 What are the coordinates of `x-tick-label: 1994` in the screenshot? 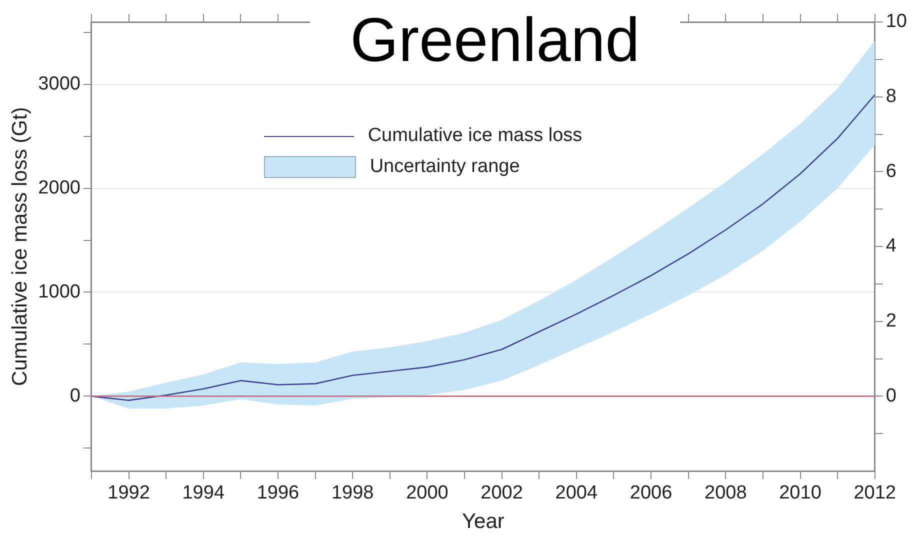 It's located at (203, 493).